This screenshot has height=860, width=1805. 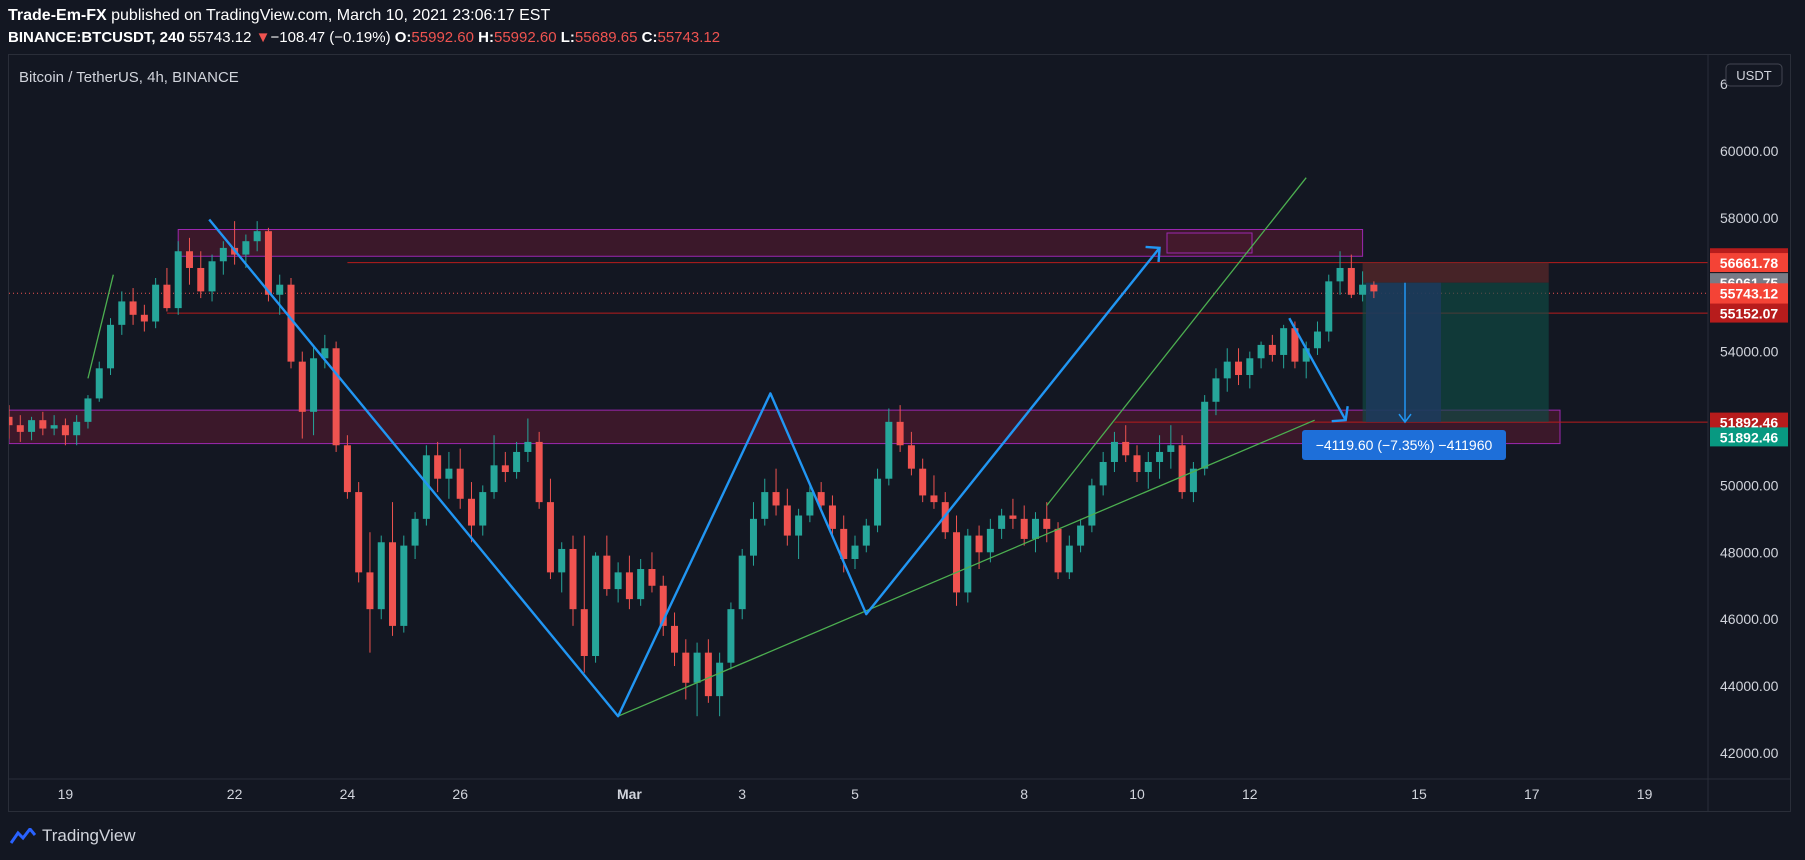 What do you see at coordinates (129, 77) in the screenshot?
I see `chart-title: Bitcoin / TetherUS, 4h, BINANCE` at bounding box center [129, 77].